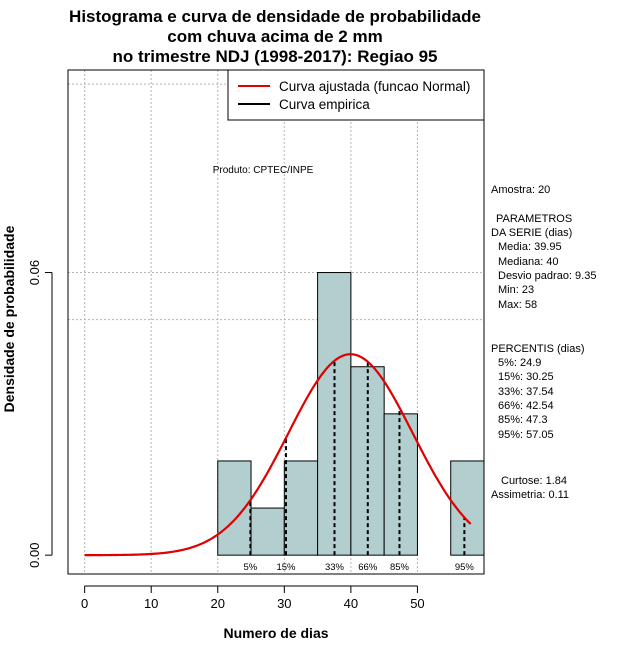  Describe the element at coordinates (538, 349) in the screenshot. I see `stat-percentis-title: PERCENTIS (dias)` at that location.